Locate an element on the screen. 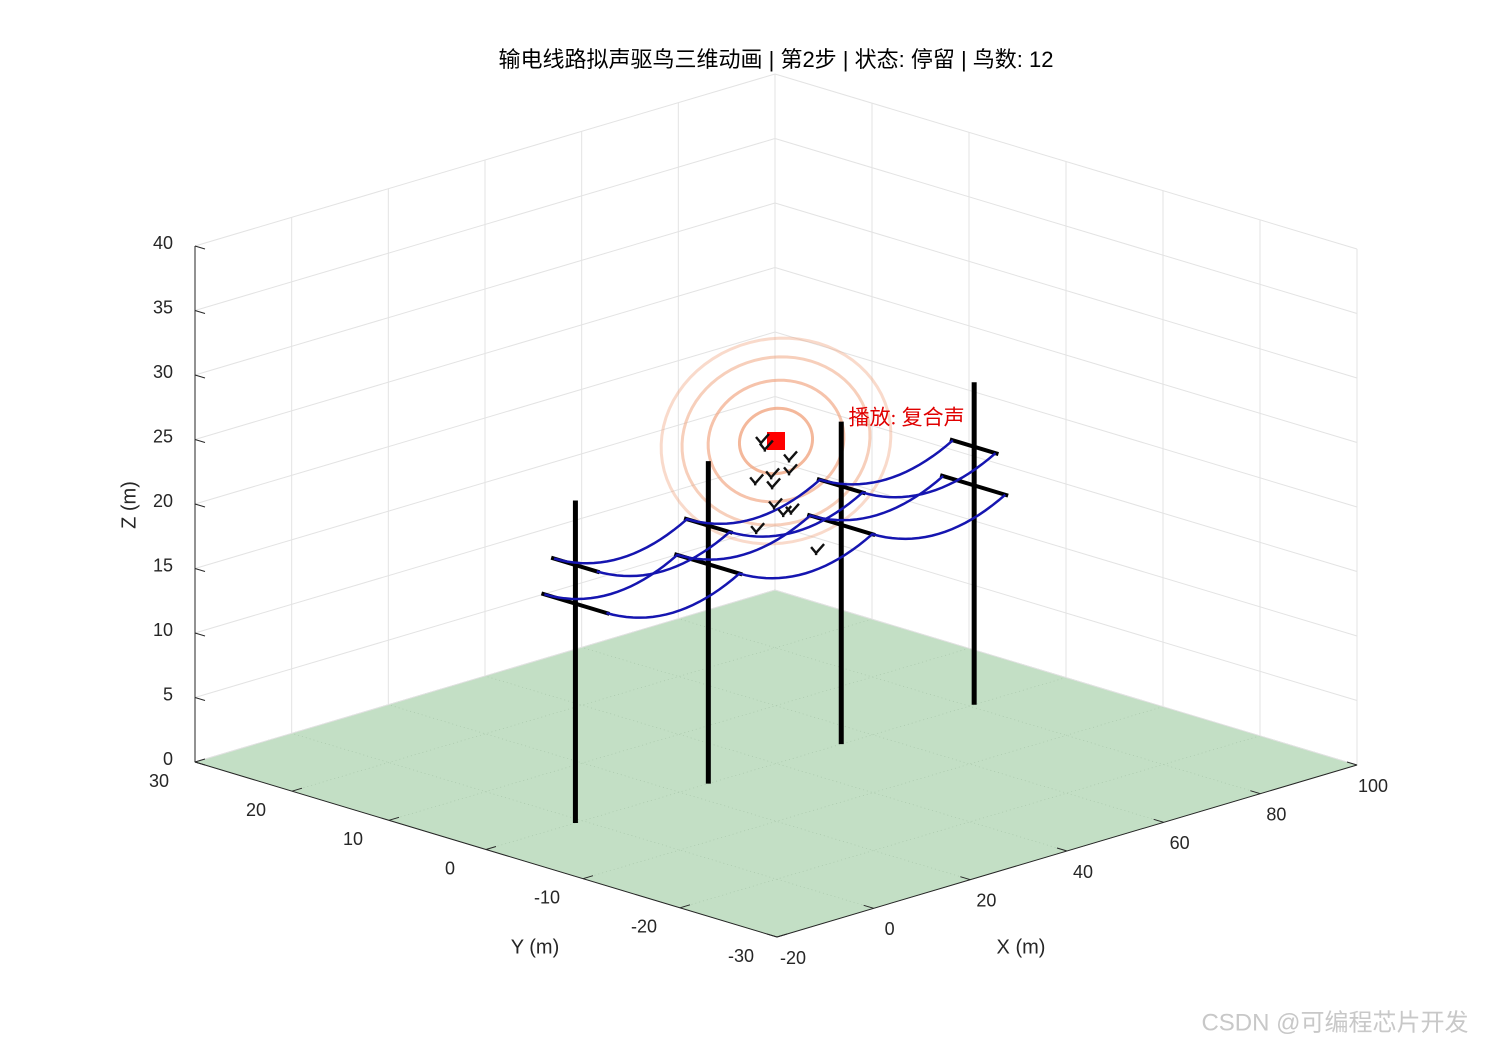 This screenshot has height=1050, width=1500. y-tick-label: -20 is located at coordinates (644, 927).